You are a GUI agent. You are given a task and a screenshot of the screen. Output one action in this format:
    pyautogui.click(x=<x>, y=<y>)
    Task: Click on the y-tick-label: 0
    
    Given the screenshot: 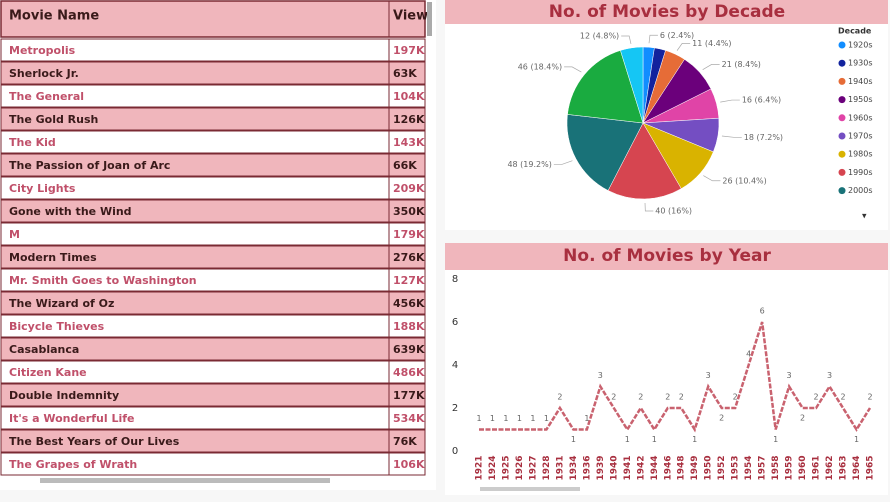 What is the action you would take?
    pyautogui.click(x=455, y=451)
    